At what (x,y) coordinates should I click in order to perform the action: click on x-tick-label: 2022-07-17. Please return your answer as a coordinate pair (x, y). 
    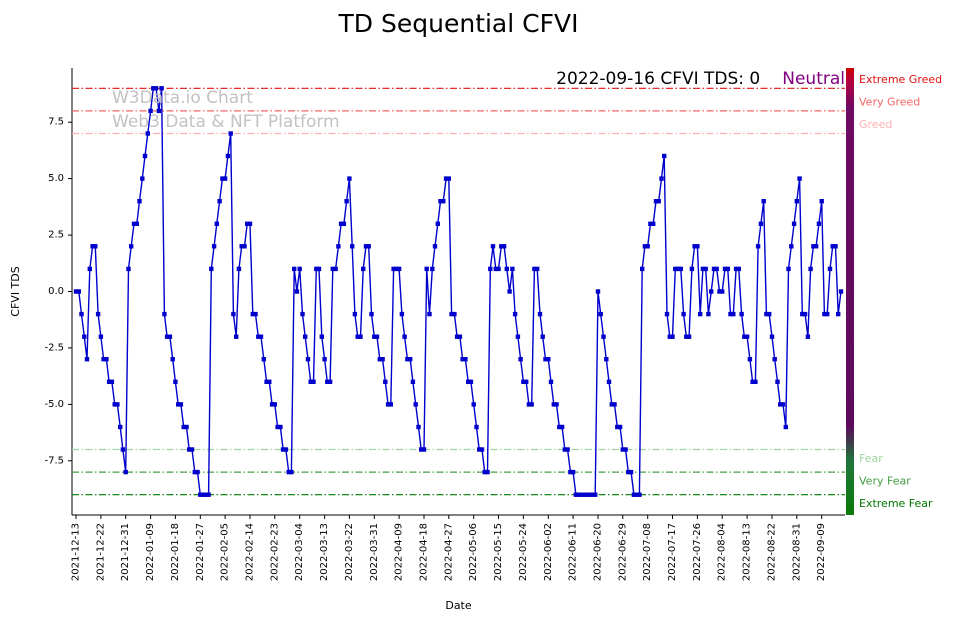
    Looking at the image, I should click on (672, 552).